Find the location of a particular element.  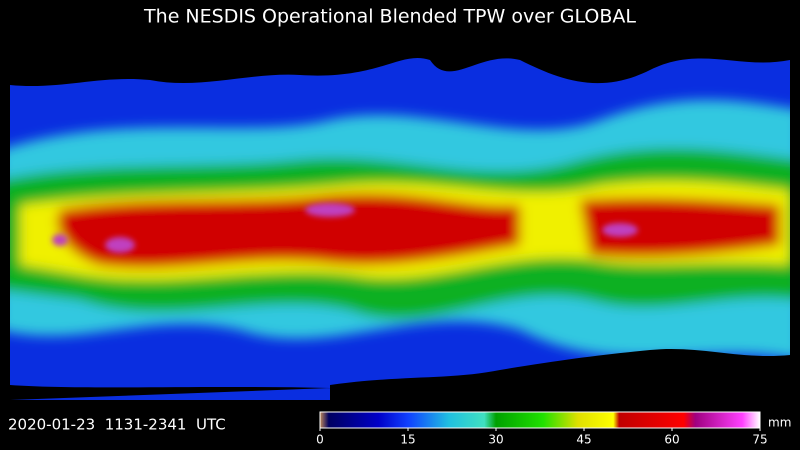

colorbar-tick-label: 60 is located at coordinates (671, 440).